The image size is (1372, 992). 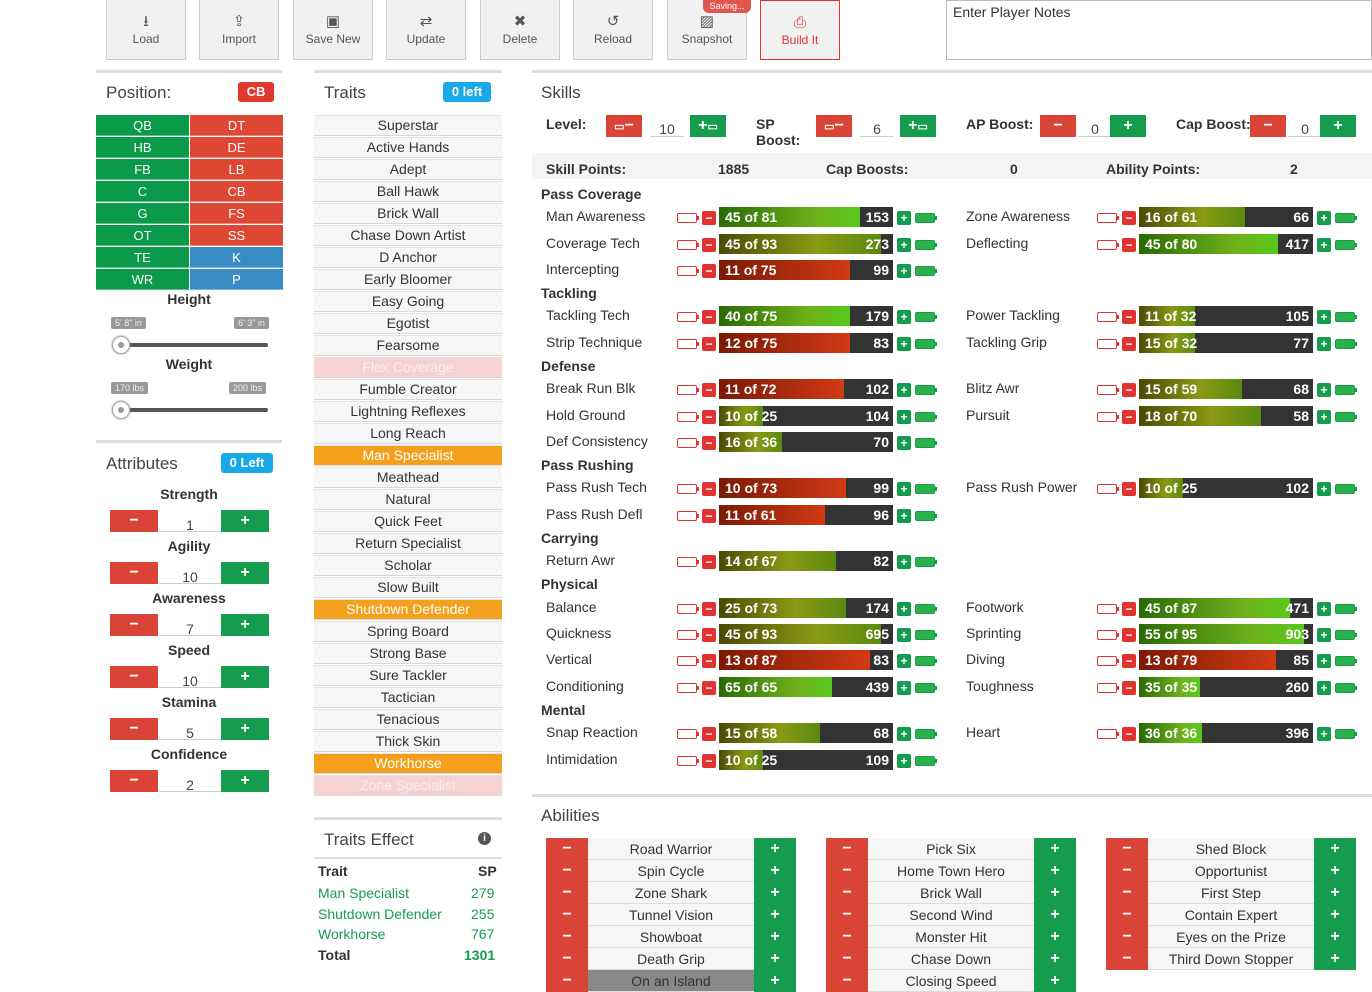 I want to click on position-option: HB, so click(x=142, y=147).